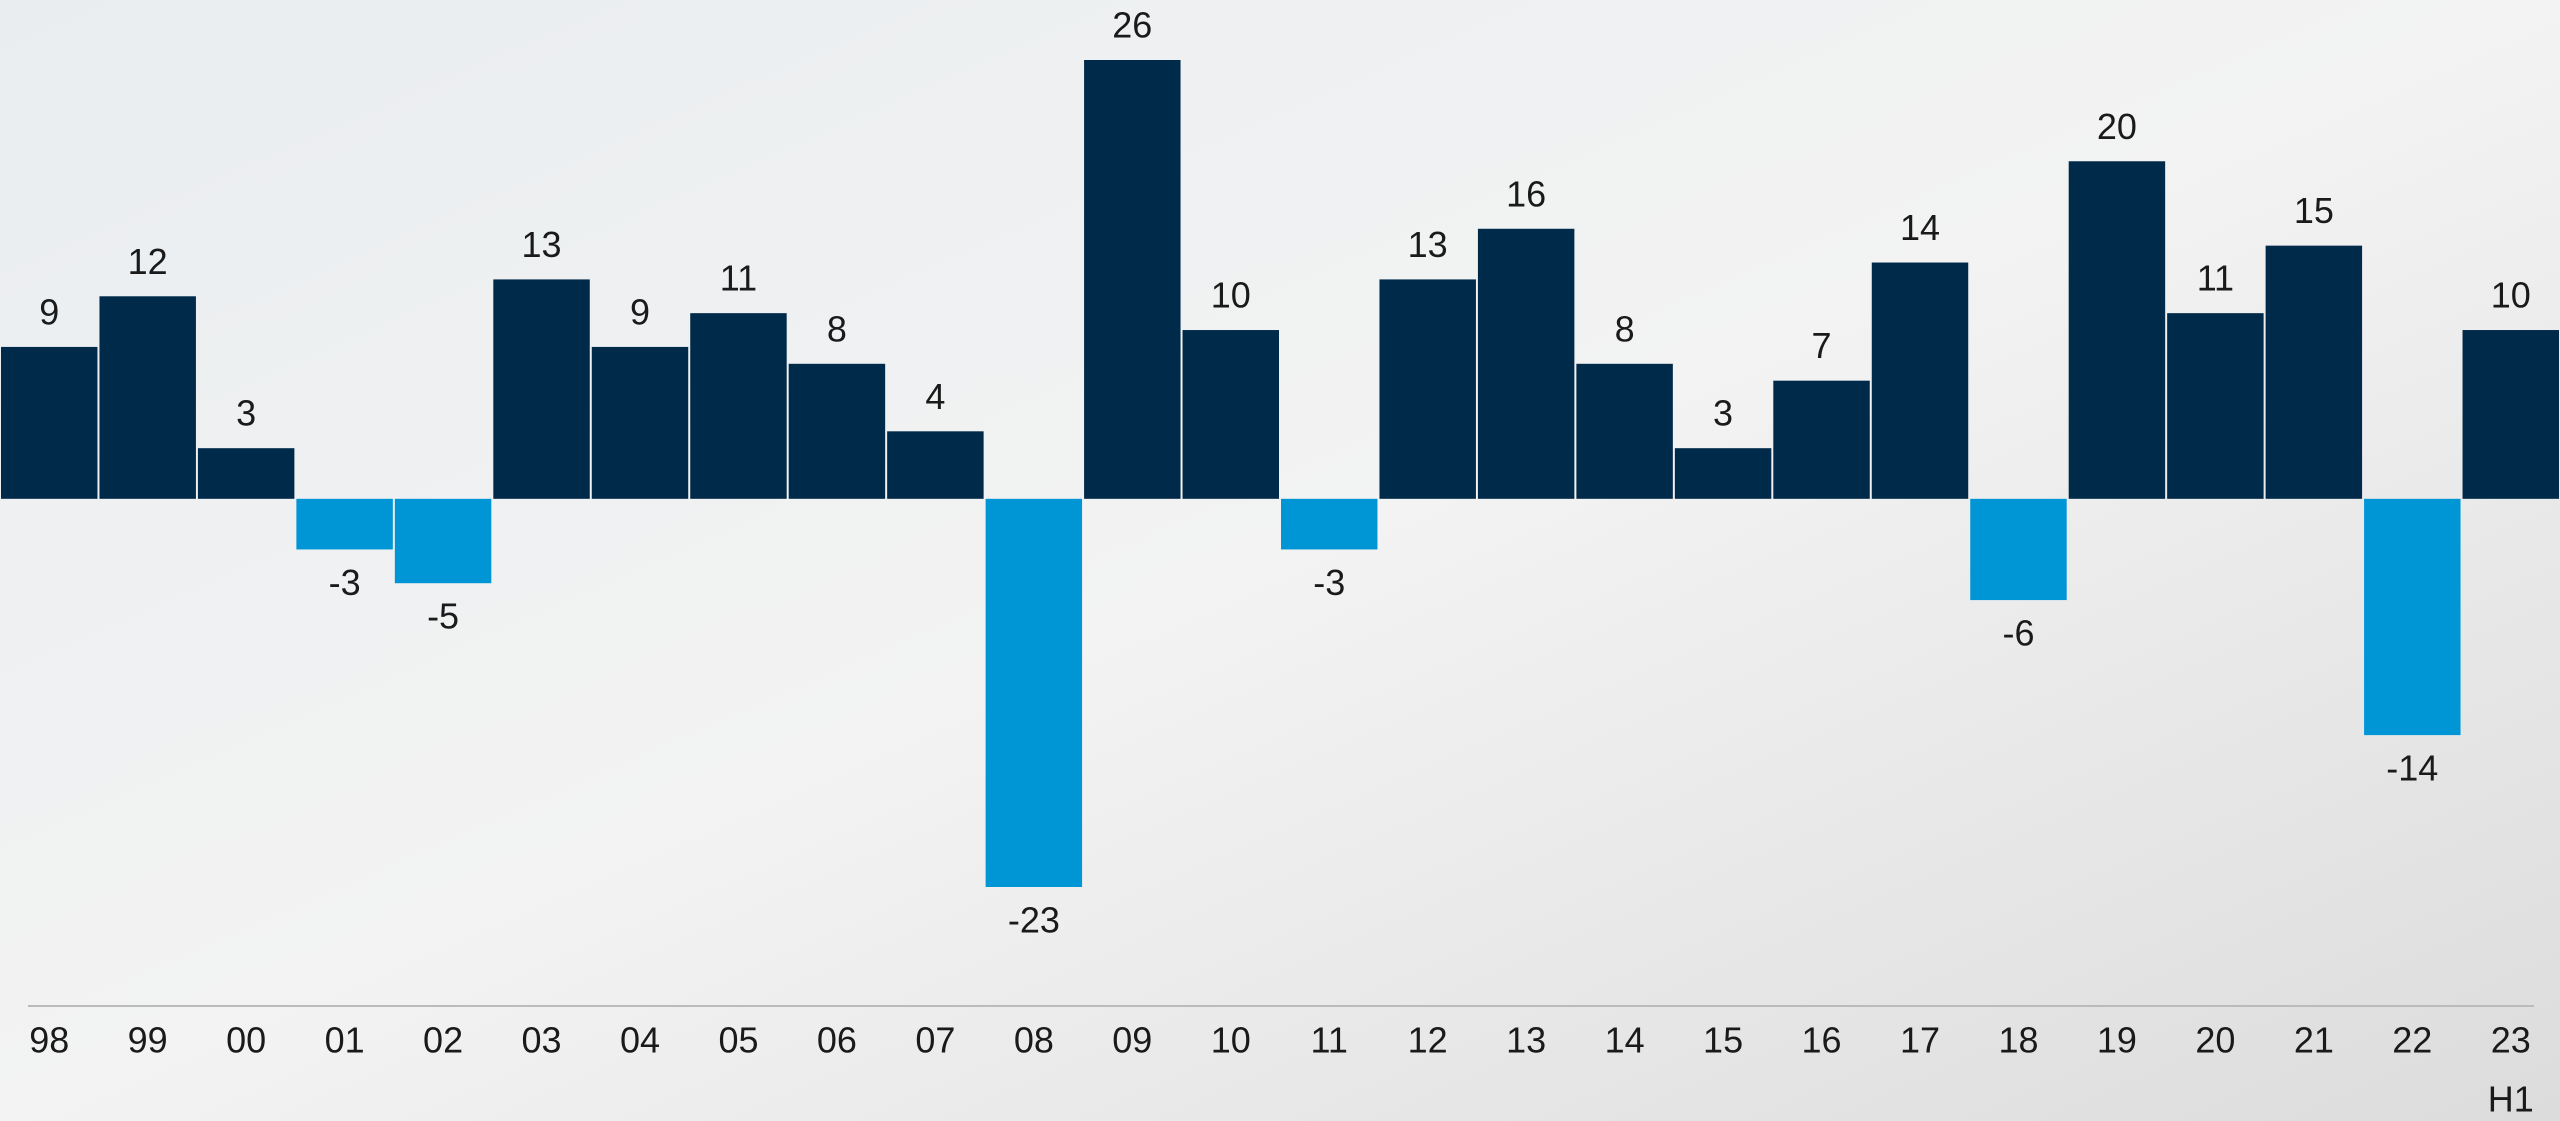 The width and height of the screenshot is (2560, 1121). What do you see at coordinates (148, 1040) in the screenshot?
I see `x-tick-label: 99` at bounding box center [148, 1040].